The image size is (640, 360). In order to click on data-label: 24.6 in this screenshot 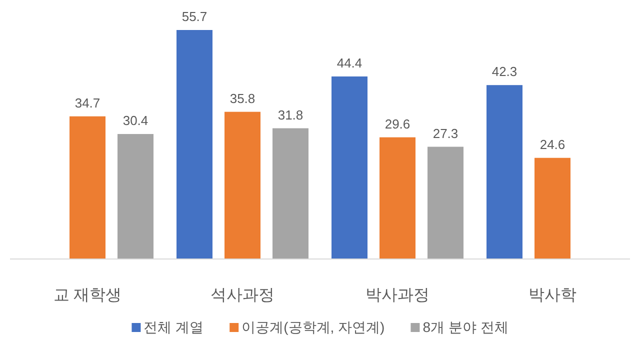, I will do `click(553, 144)`.